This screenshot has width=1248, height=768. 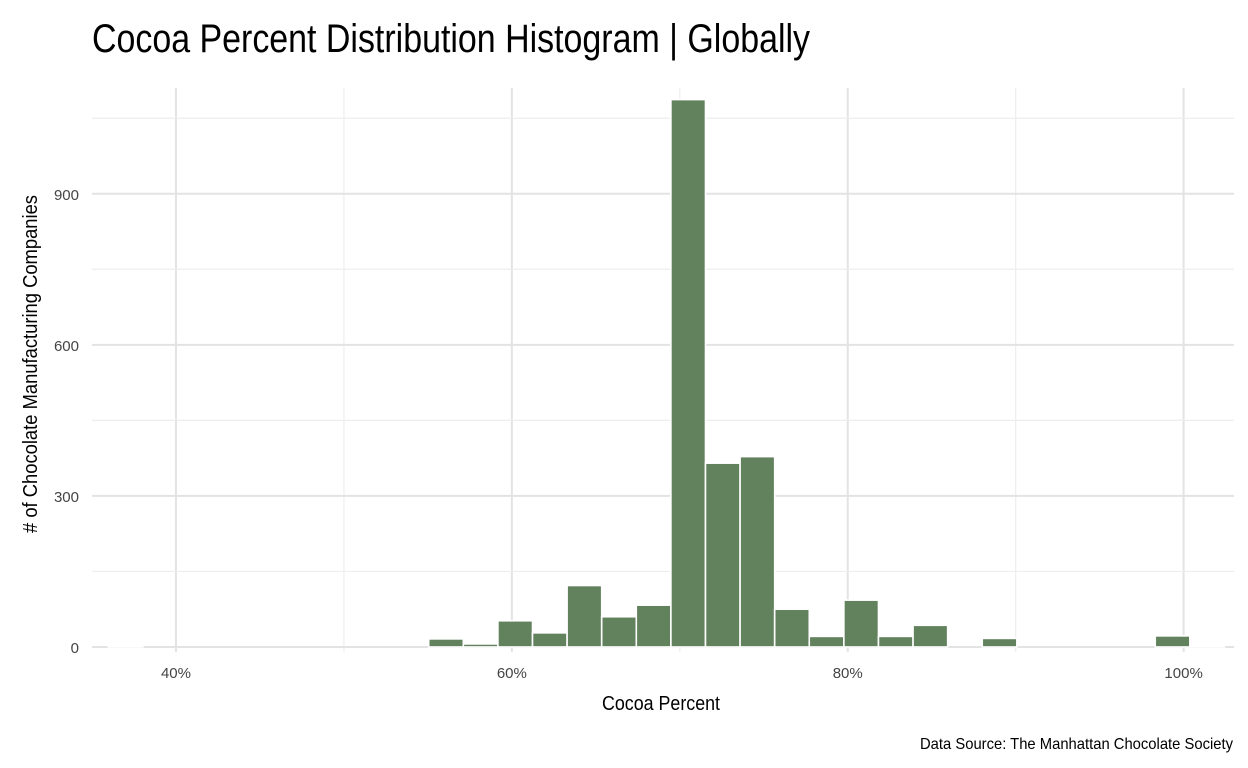 I want to click on y-tick-label: 900, so click(x=66, y=195).